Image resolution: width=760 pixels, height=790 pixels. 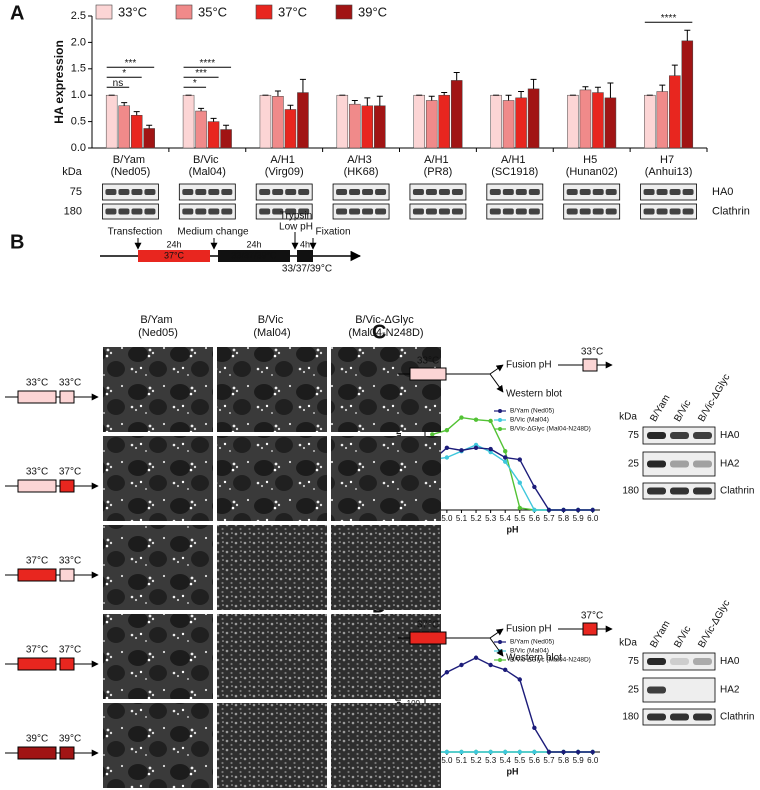 I want to click on lane-label: B/Vic, so click(x=682, y=637).